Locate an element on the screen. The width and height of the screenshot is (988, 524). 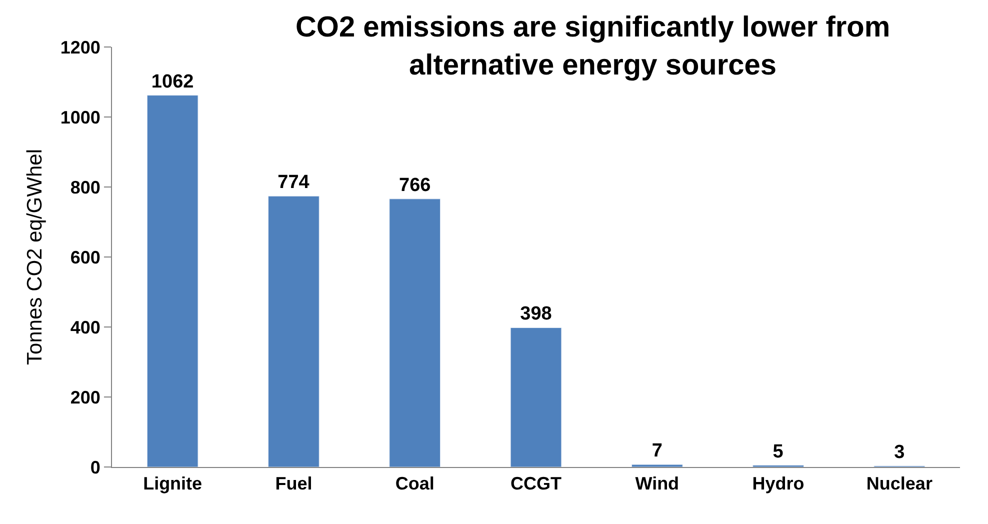
x-tick-label: Coal is located at coordinates (414, 484).